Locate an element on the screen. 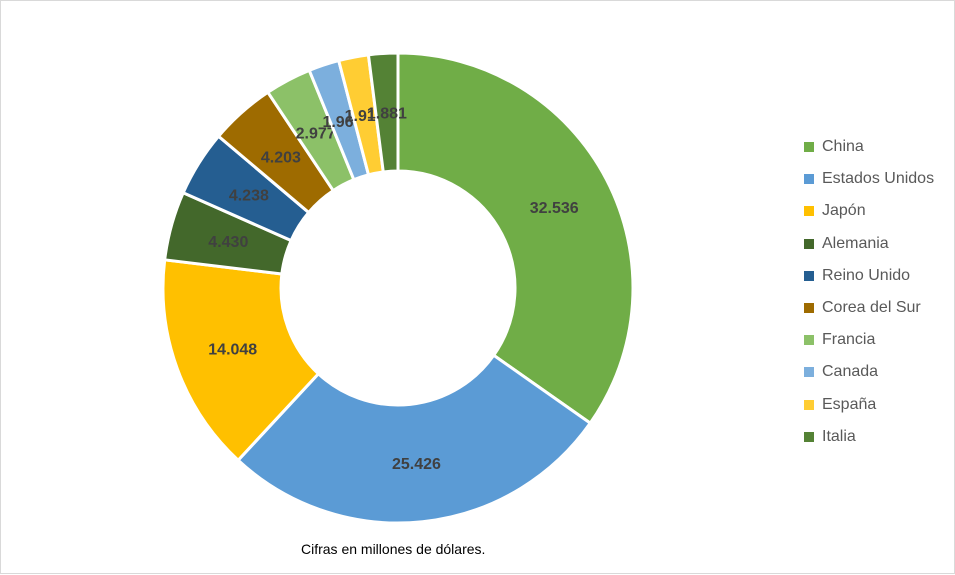 The image size is (955, 575). data-label-estados-unidos: 25.426 is located at coordinates (416, 464).